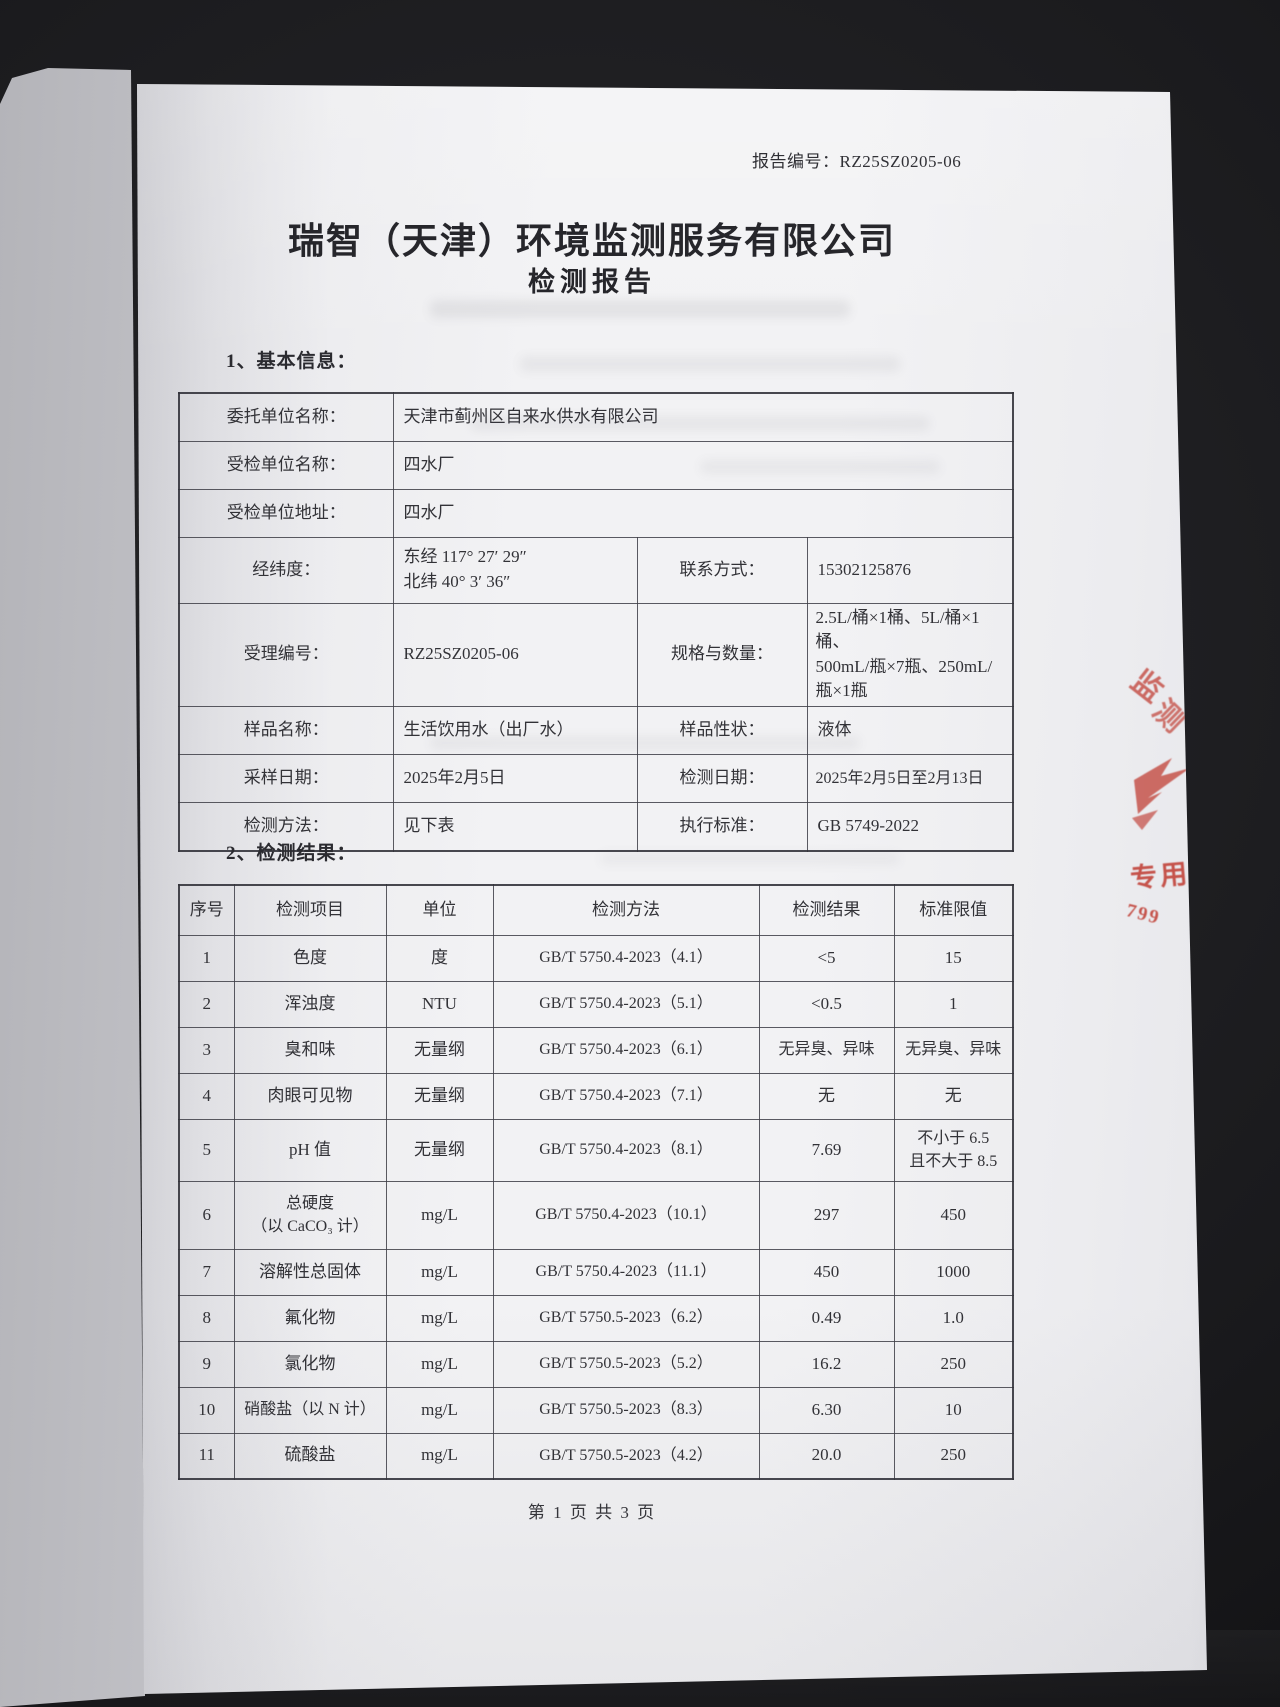 Image resolution: width=1280 pixels, height=1707 pixels. I want to click on header-cell: 检测方法, so click(626, 910).